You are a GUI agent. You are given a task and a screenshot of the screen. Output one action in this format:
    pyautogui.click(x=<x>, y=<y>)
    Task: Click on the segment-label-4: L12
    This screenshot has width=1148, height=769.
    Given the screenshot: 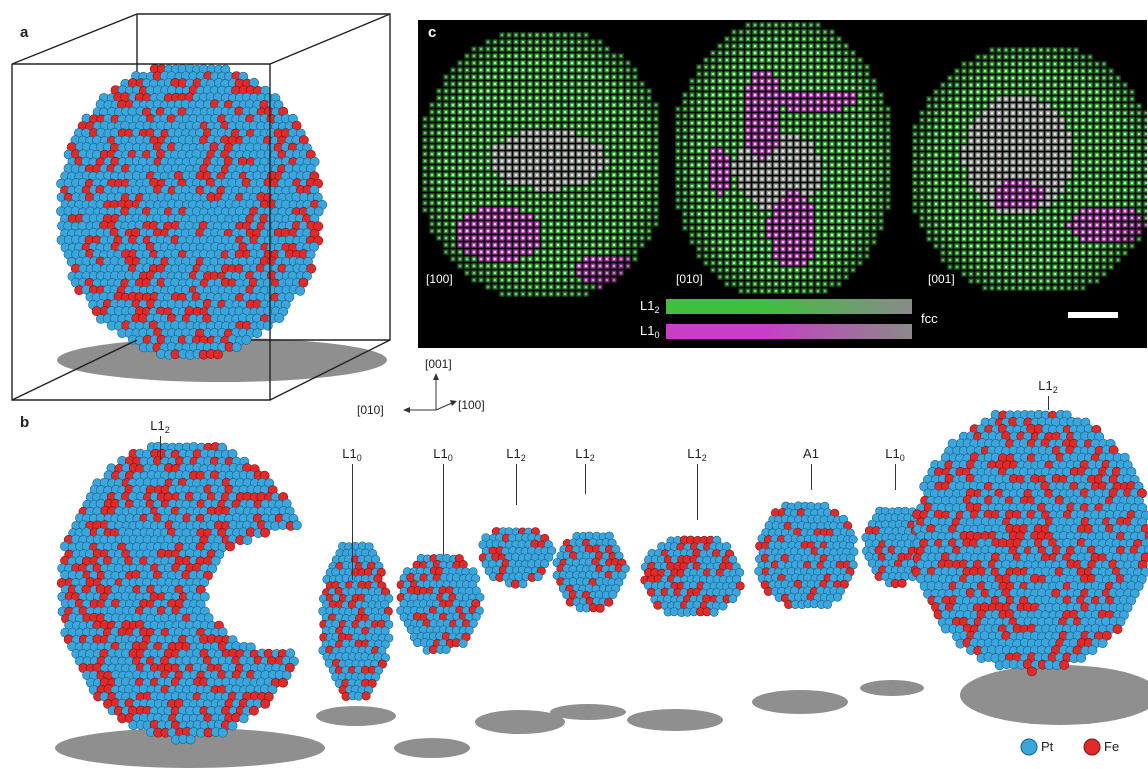 What is the action you would take?
    pyautogui.click(x=584, y=454)
    